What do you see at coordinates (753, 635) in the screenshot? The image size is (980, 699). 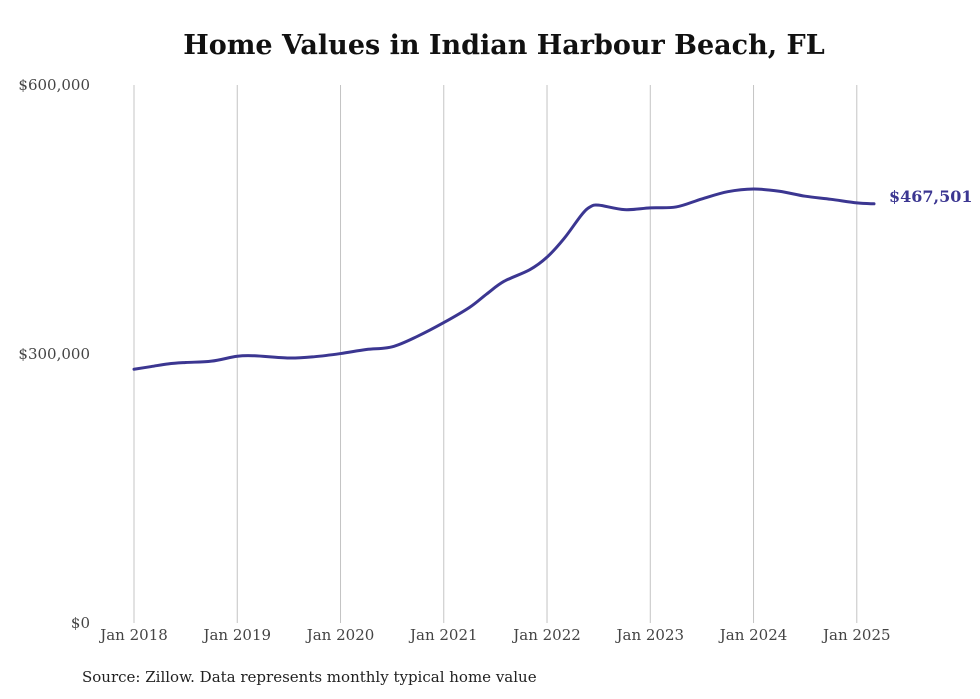 I see `x-tick-label: Jan 2024` at bounding box center [753, 635].